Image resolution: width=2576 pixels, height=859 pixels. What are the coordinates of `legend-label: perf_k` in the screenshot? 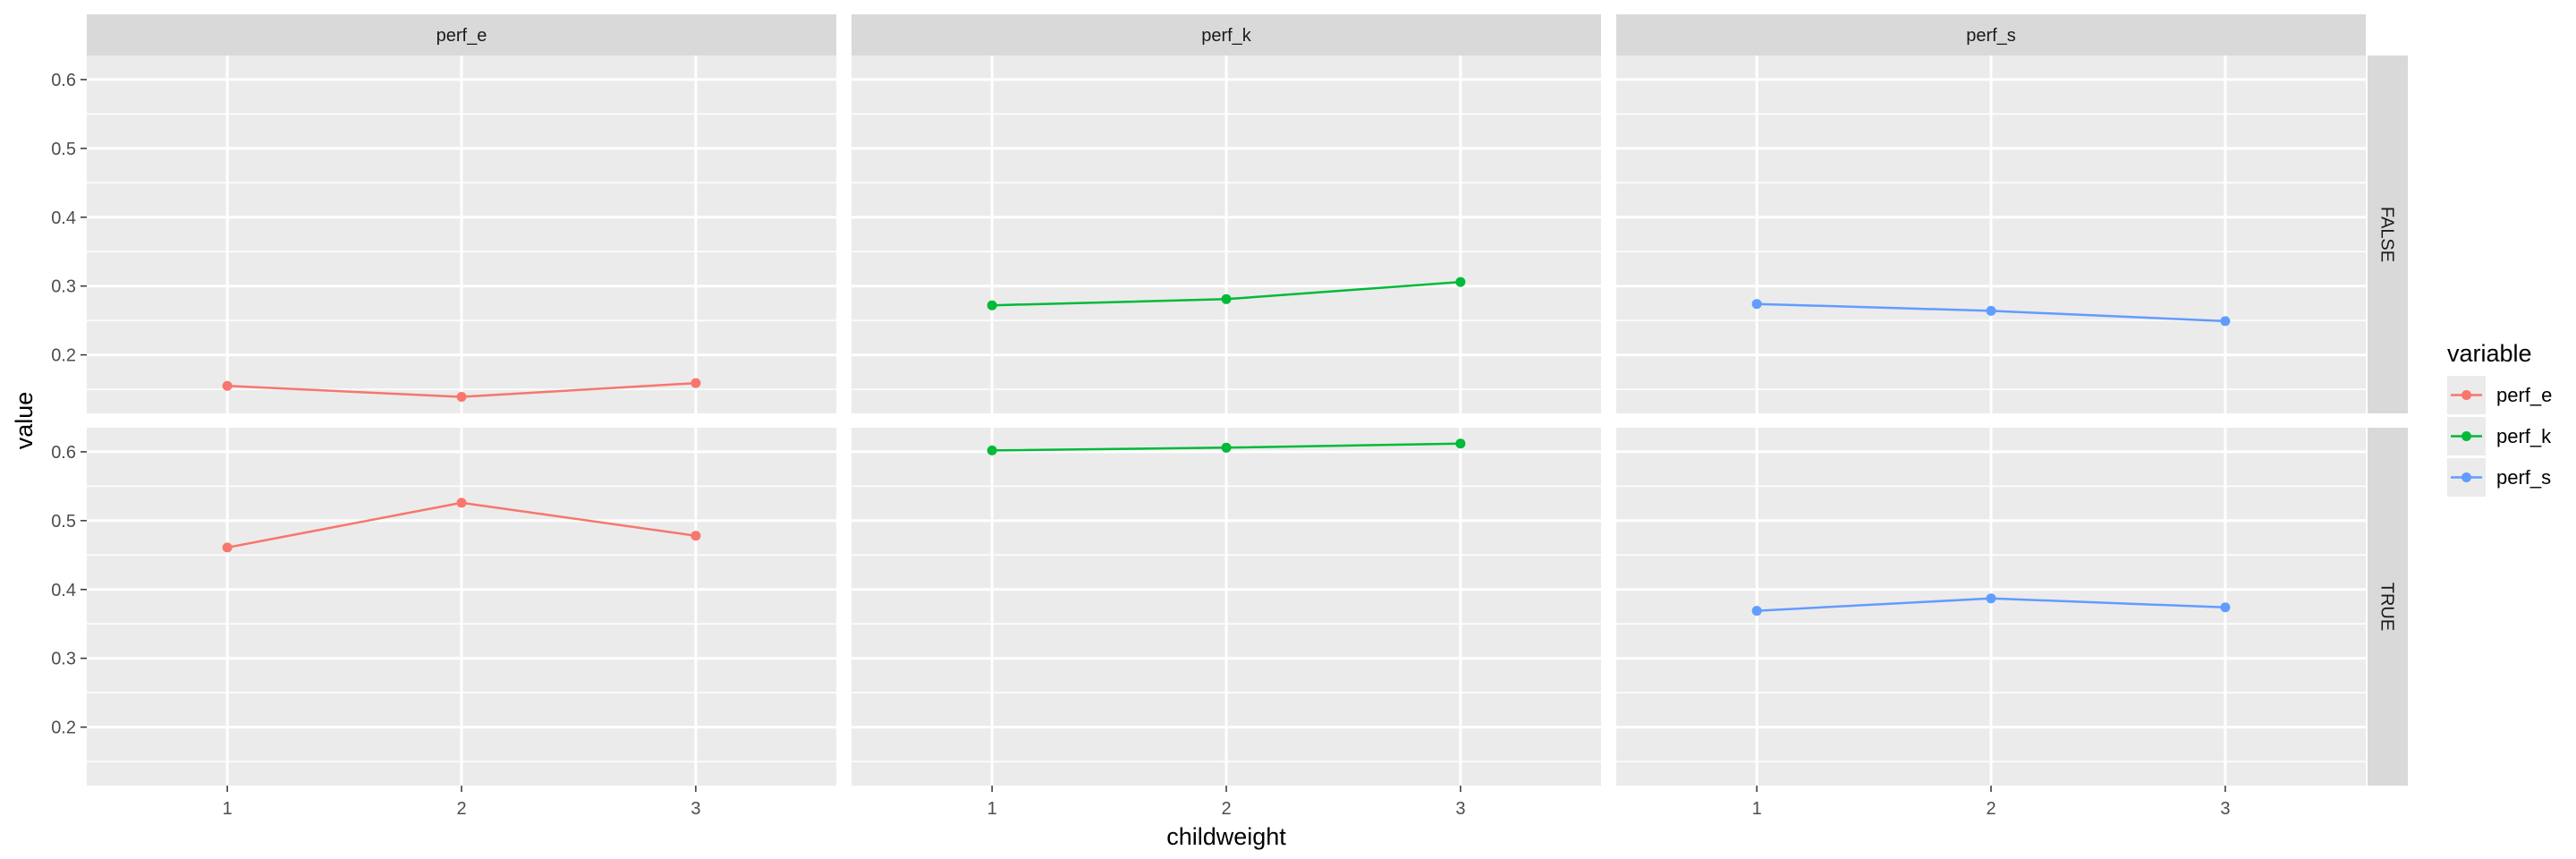 It's located at (2524, 436).